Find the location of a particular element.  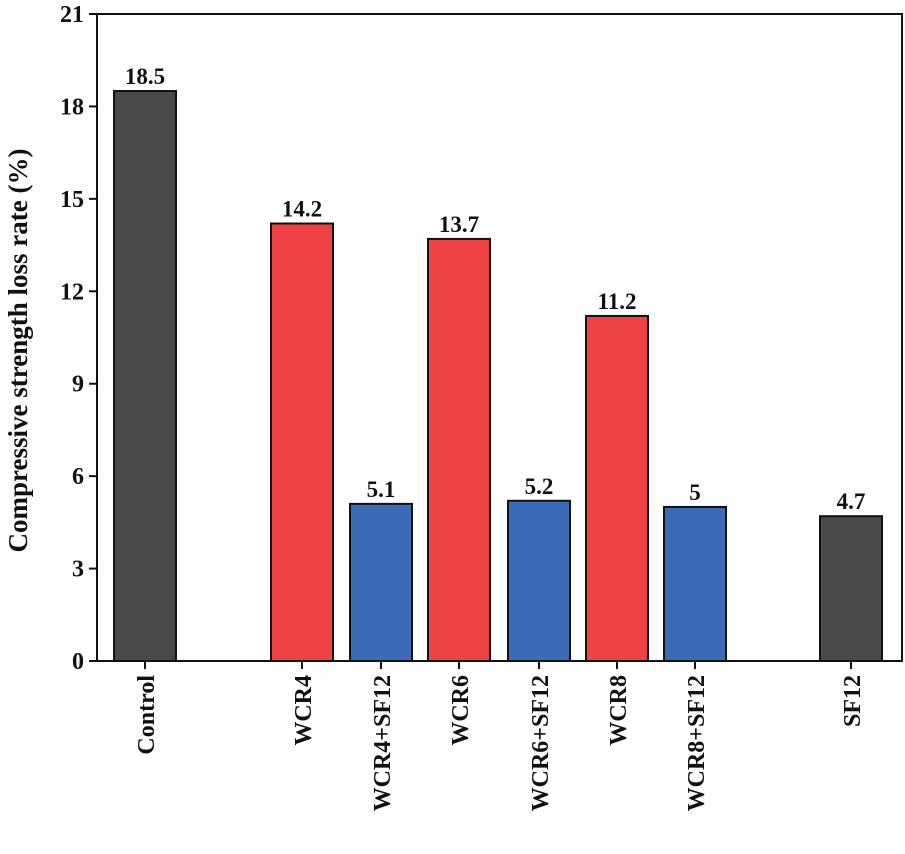

y-tick-label: 3 is located at coordinates (78, 570).